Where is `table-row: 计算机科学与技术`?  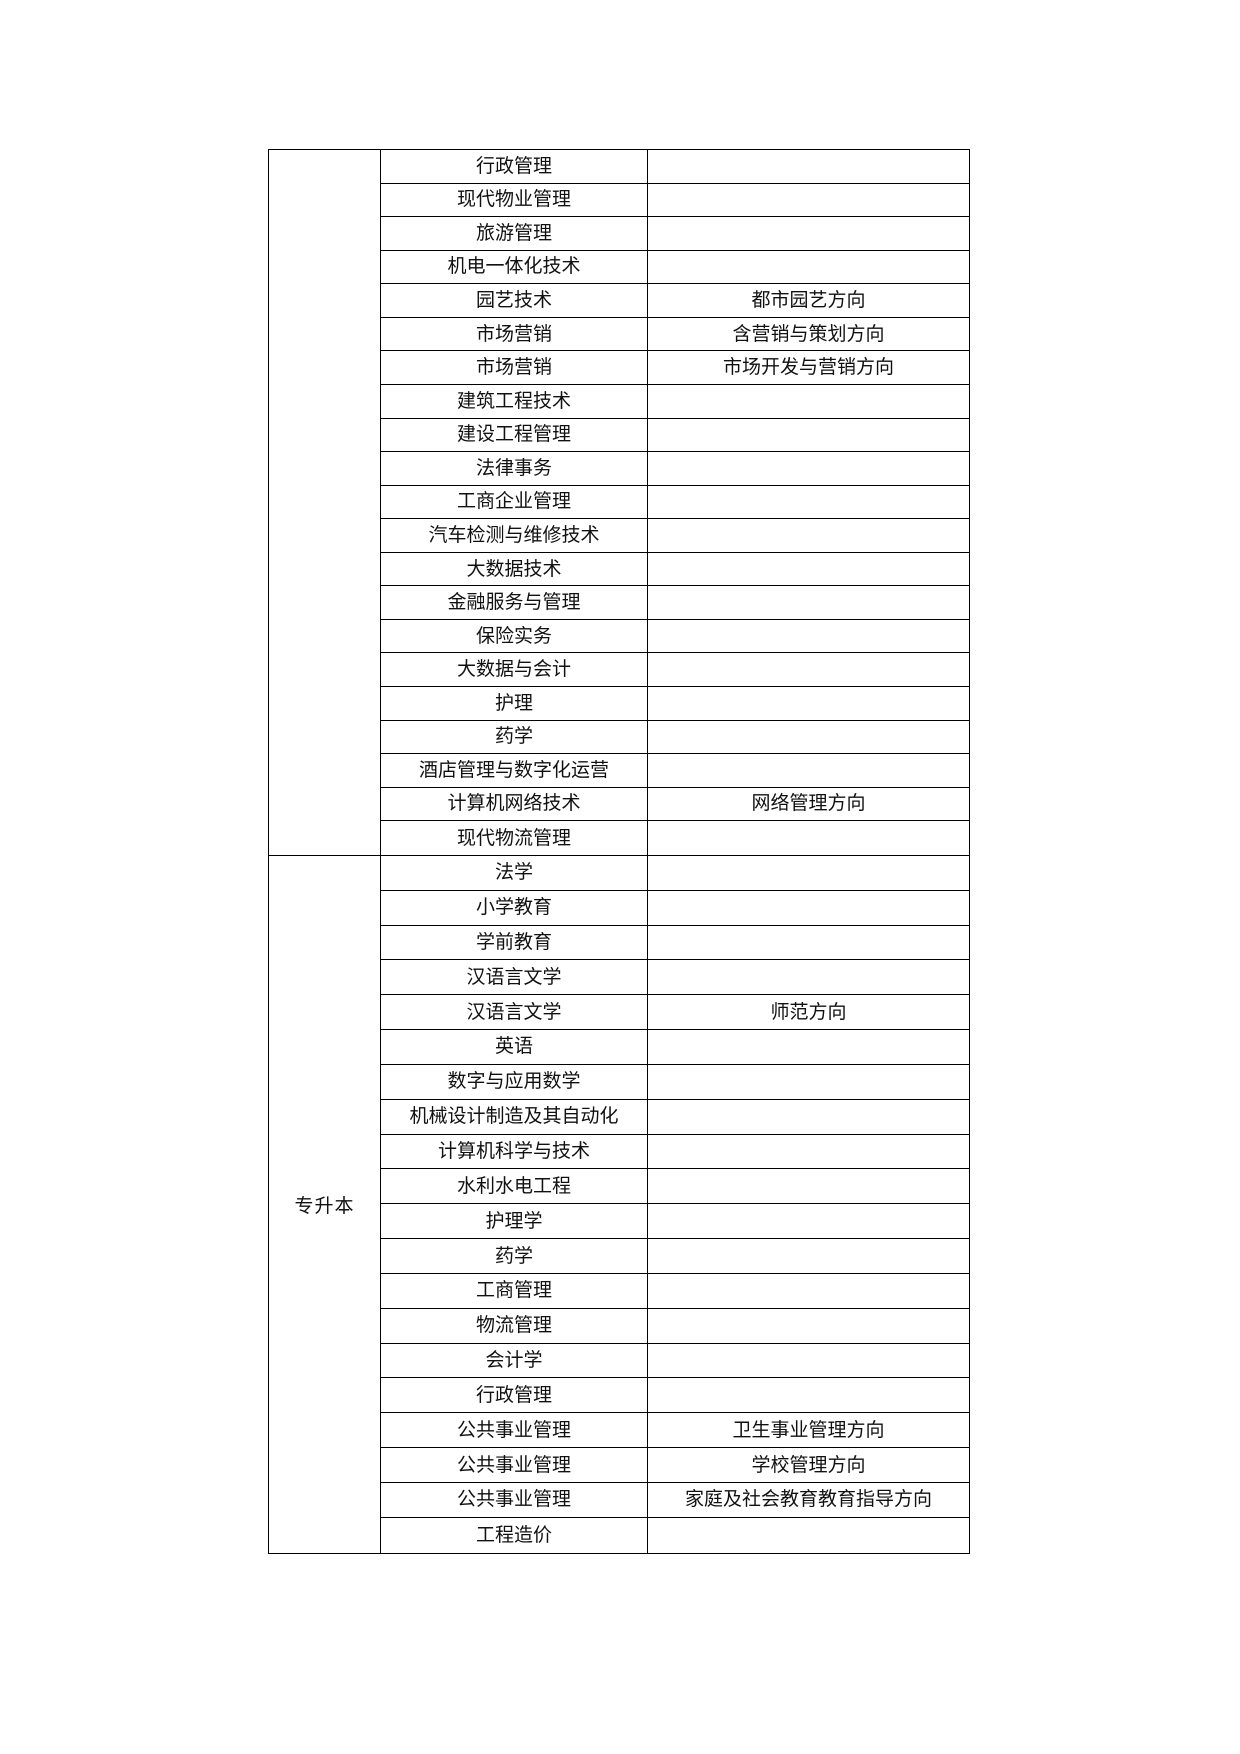
table-row: 计算机科学与技术 is located at coordinates (675, 1152).